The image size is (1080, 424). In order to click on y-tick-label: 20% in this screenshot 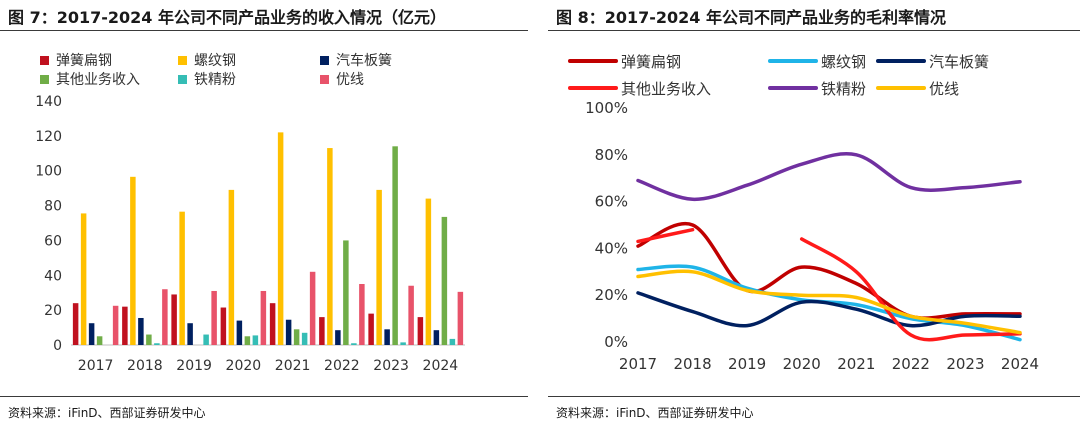, I will do `click(611, 295)`.